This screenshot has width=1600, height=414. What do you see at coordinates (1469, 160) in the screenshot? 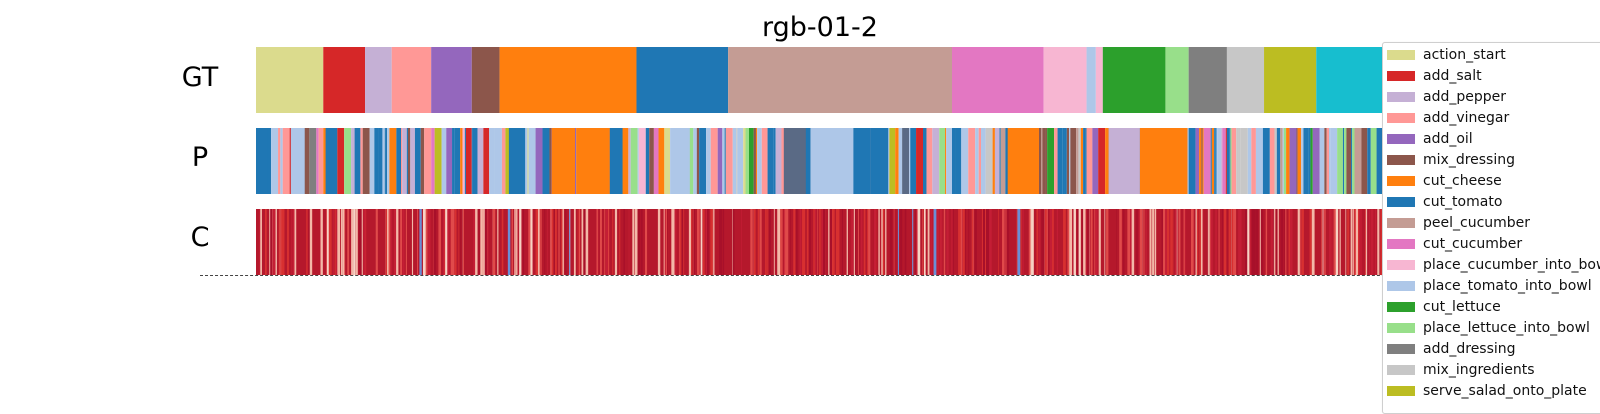
I see `legend-label: mix_dressing` at bounding box center [1469, 160].